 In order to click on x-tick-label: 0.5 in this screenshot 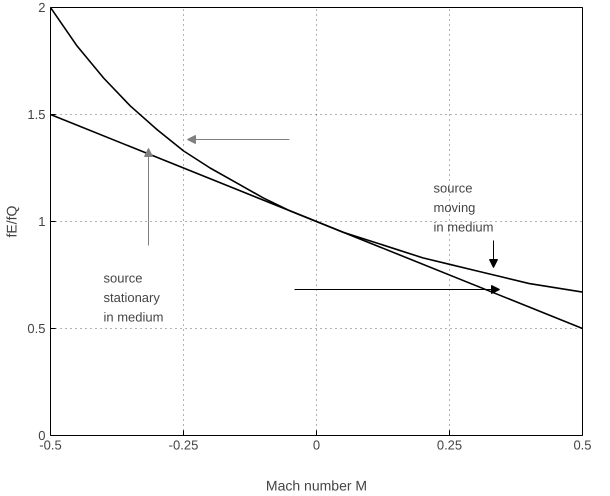, I will do `click(582, 445)`.